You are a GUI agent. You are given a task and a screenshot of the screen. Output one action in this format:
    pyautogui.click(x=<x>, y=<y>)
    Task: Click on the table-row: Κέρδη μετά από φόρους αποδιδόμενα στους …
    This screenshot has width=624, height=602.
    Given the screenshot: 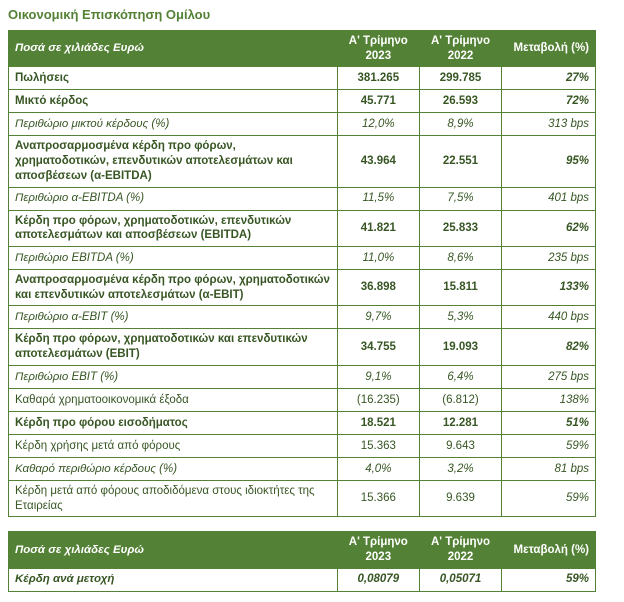 What is the action you would take?
    pyautogui.click(x=302, y=498)
    